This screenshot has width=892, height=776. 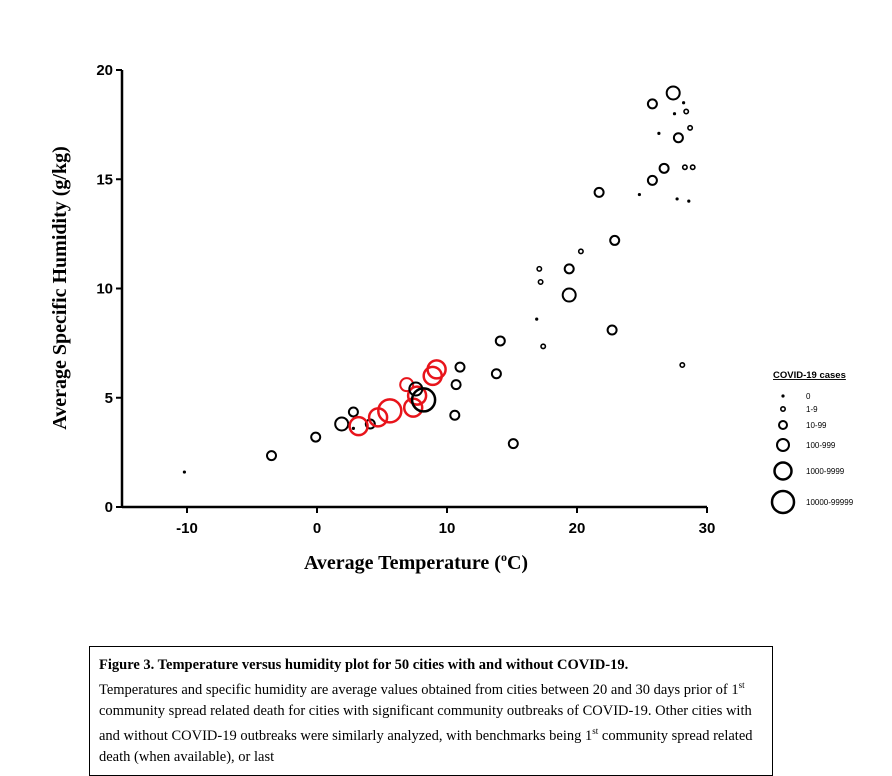 What do you see at coordinates (825, 471) in the screenshot?
I see `legend-label: 1000-9999` at bounding box center [825, 471].